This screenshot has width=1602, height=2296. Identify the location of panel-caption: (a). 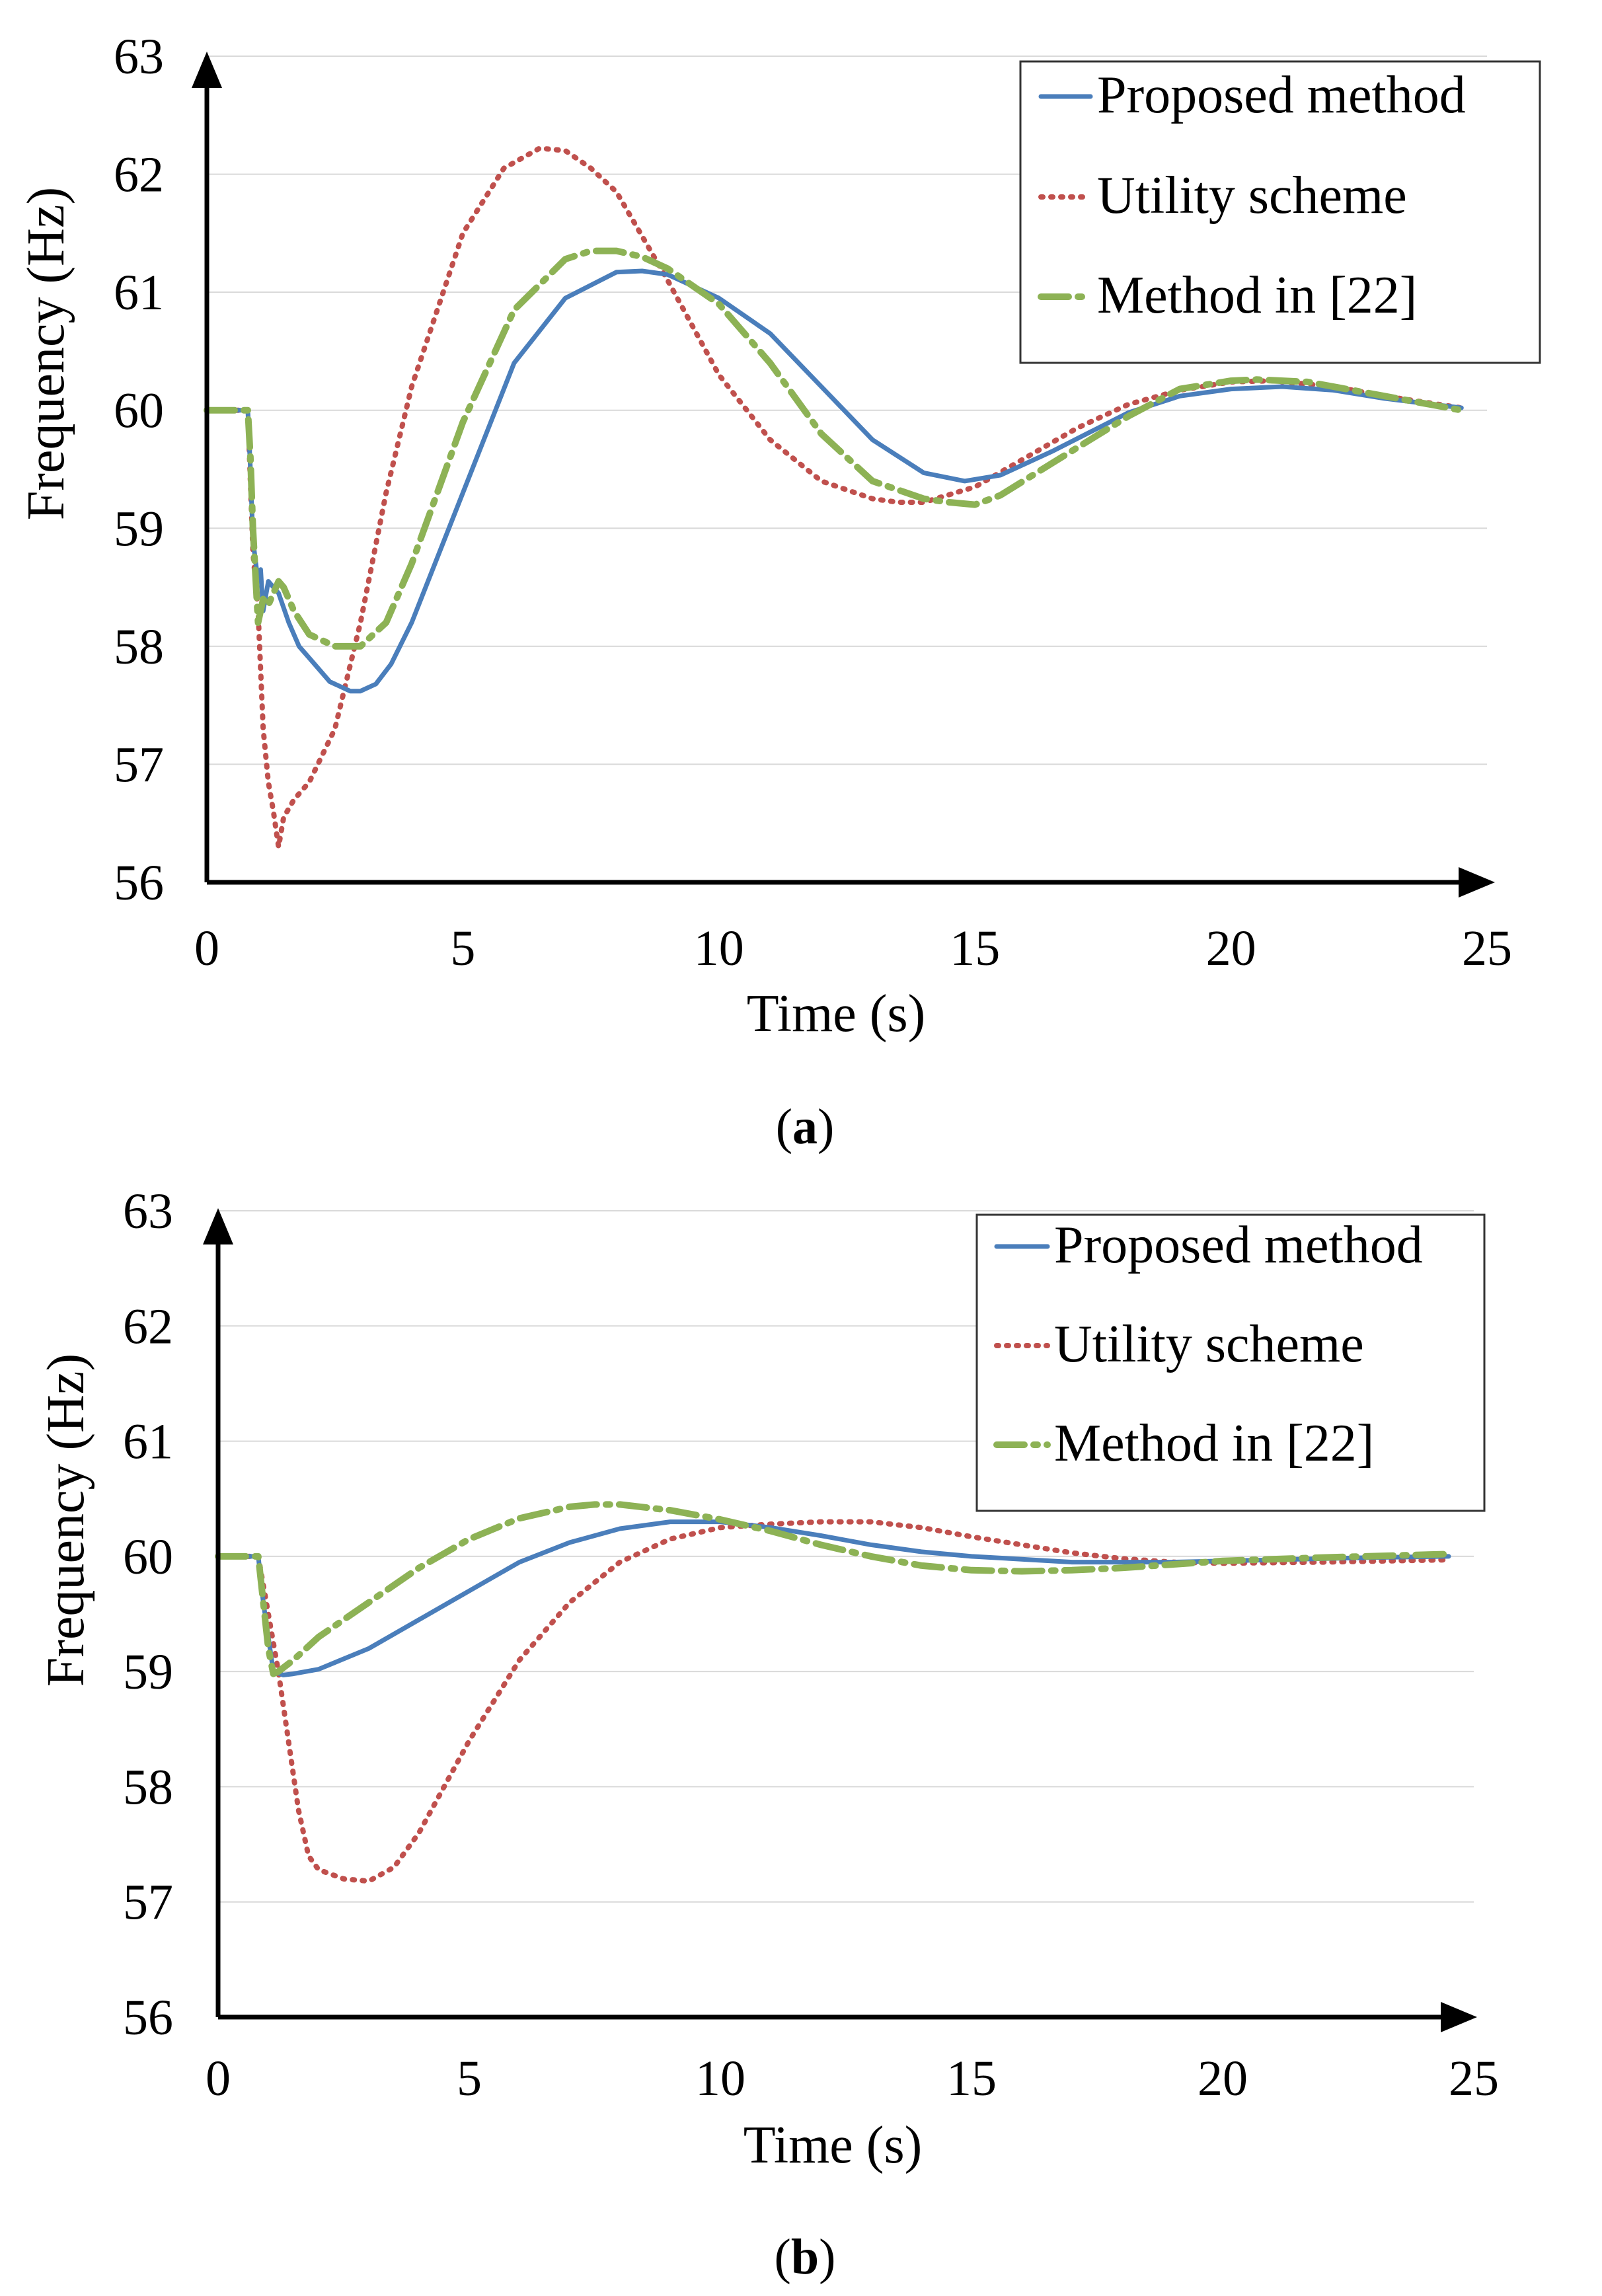
(805, 1127).